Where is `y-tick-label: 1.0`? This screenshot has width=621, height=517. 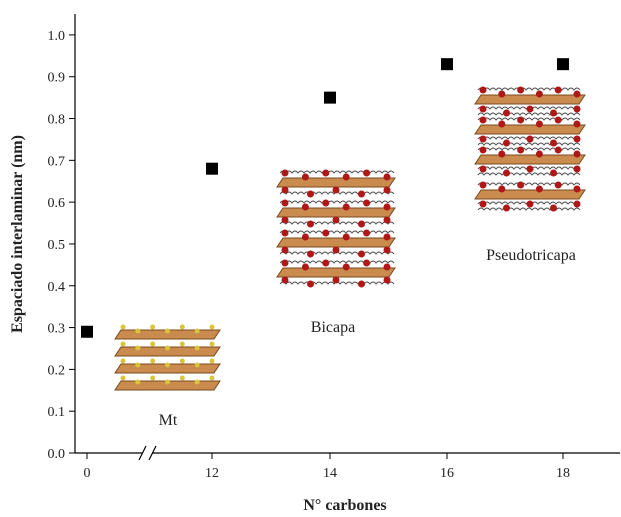 y-tick-label: 1.0 is located at coordinates (57, 36).